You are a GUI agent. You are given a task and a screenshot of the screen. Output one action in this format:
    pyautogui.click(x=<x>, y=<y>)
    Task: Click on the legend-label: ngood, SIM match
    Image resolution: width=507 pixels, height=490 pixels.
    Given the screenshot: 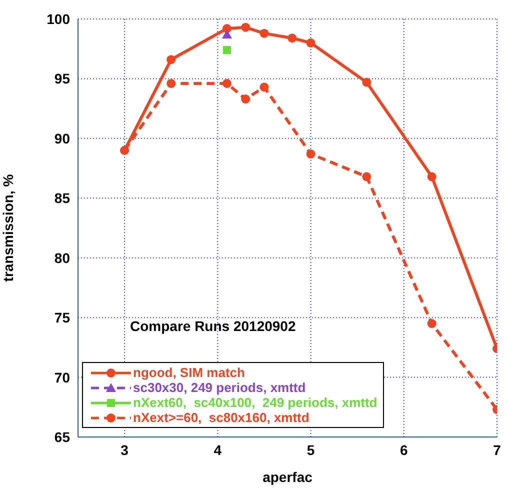 What is the action you would take?
    pyautogui.click(x=189, y=372)
    